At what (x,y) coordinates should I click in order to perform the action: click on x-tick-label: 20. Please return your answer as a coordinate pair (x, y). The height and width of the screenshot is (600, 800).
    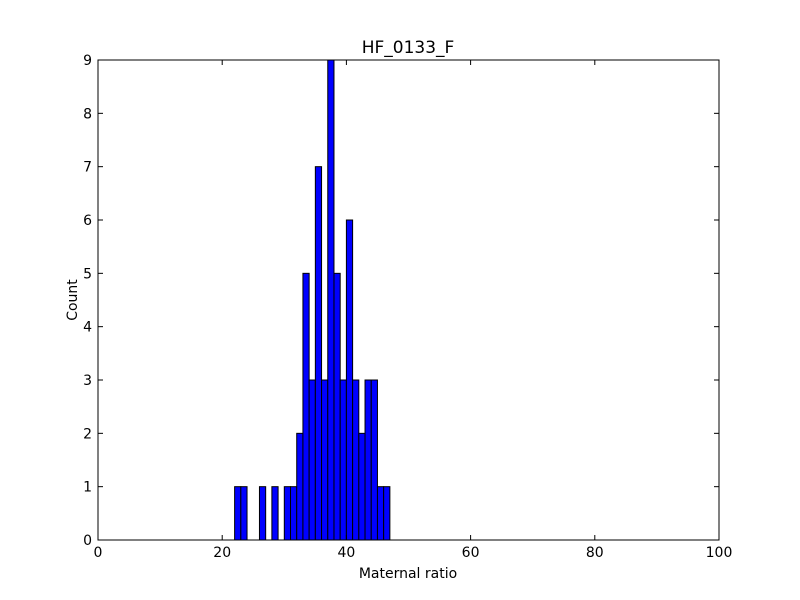
    Looking at the image, I should click on (222, 553).